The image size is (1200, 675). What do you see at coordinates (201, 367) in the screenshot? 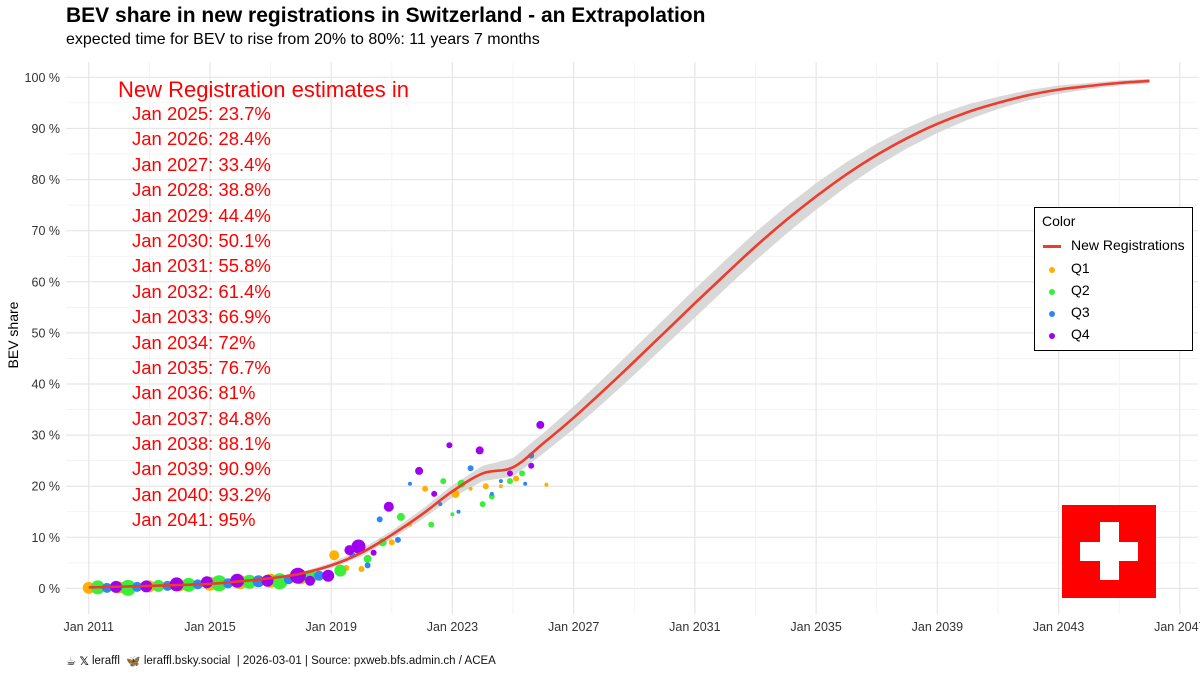
I see `estimate-item: Jan 2035: 76.7%` at bounding box center [201, 367].